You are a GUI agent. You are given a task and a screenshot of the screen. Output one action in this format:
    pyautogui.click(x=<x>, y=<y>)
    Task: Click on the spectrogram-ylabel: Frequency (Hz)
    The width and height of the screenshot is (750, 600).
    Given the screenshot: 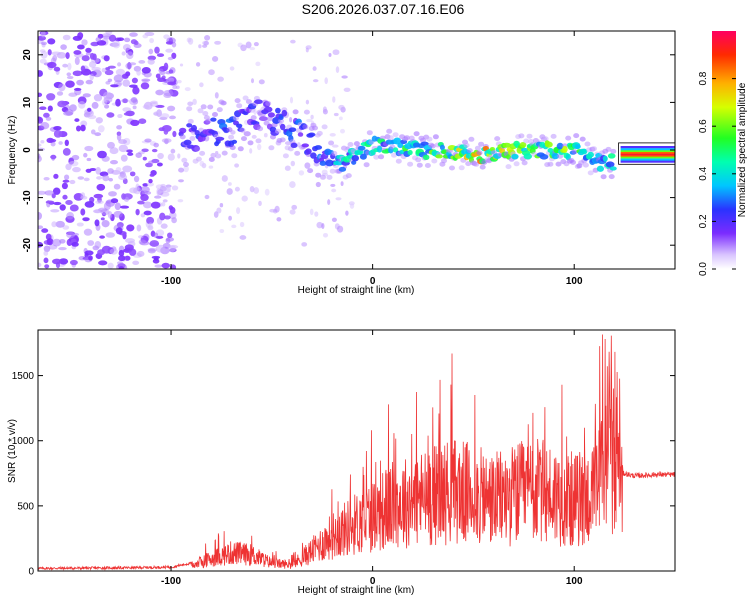 What is the action you would take?
    pyautogui.click(x=12, y=150)
    